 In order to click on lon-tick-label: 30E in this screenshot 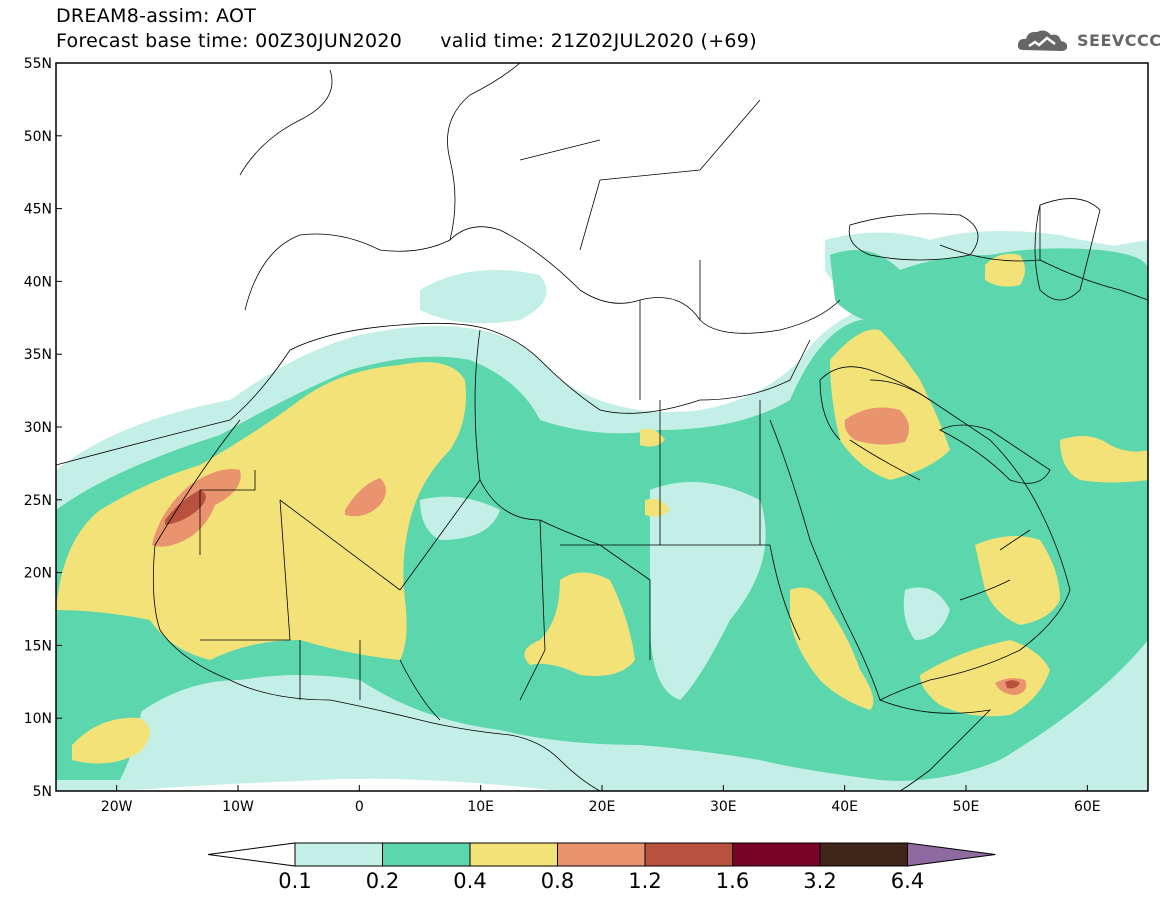, I will do `click(723, 807)`.